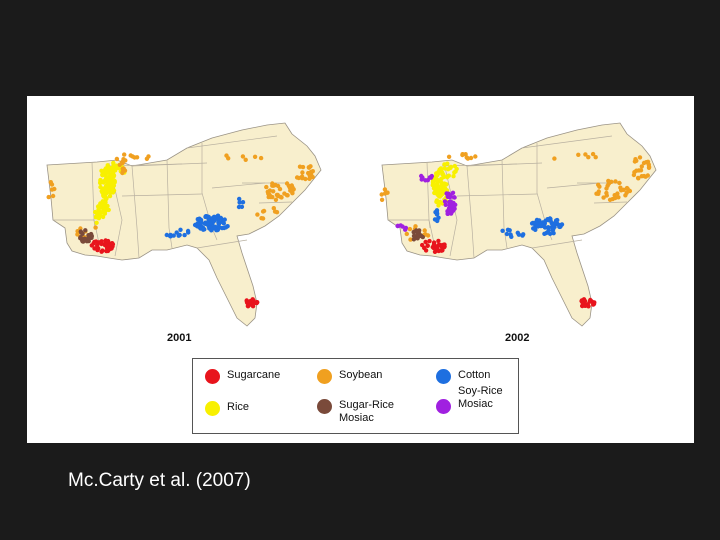  What do you see at coordinates (98, 242) in the screenshot?
I see `map-2001-point-sugarcane` at bounding box center [98, 242].